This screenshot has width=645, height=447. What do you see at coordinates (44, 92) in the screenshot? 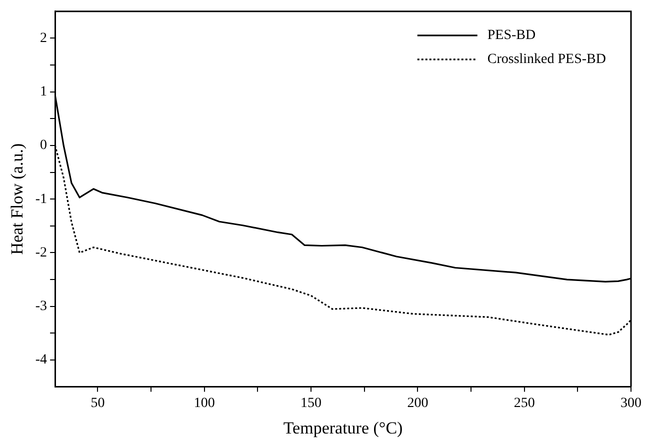
I see `y-tick-label: 1` at bounding box center [44, 92].